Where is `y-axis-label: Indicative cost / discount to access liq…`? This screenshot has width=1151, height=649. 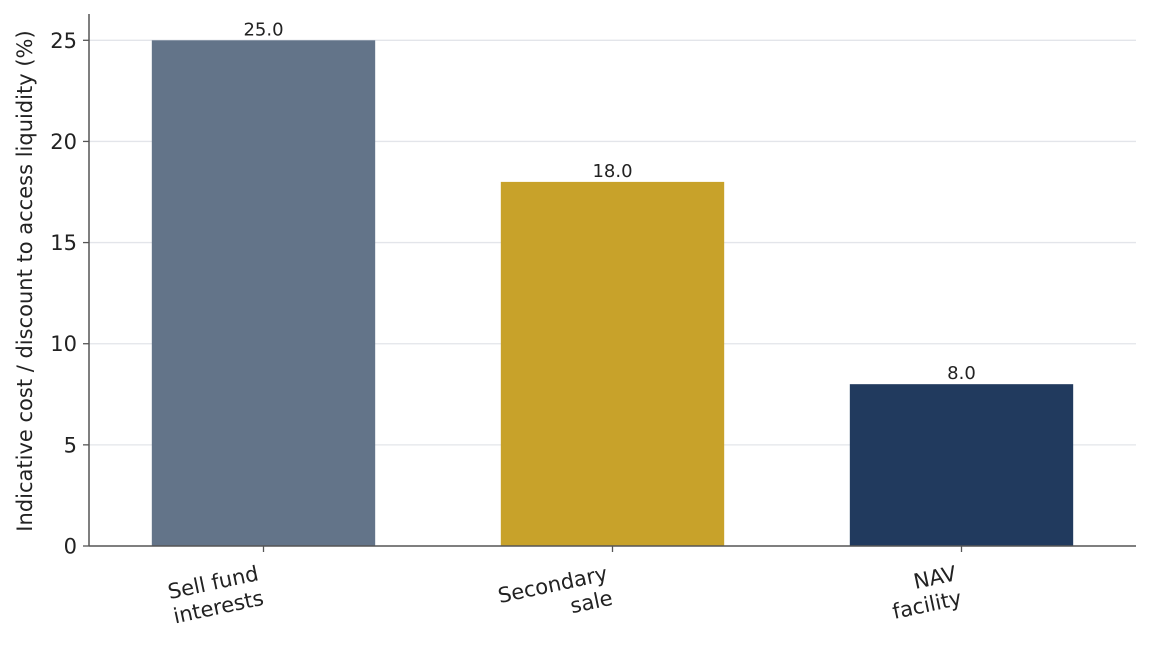 y-axis-label: Indicative cost / discount to access liq… is located at coordinates (25, 280).